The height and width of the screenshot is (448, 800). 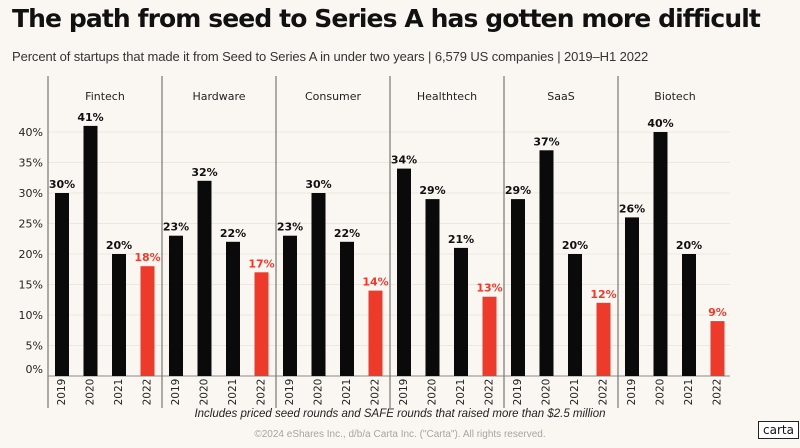 I want to click on y-tick-label: 30%, so click(x=31, y=193).